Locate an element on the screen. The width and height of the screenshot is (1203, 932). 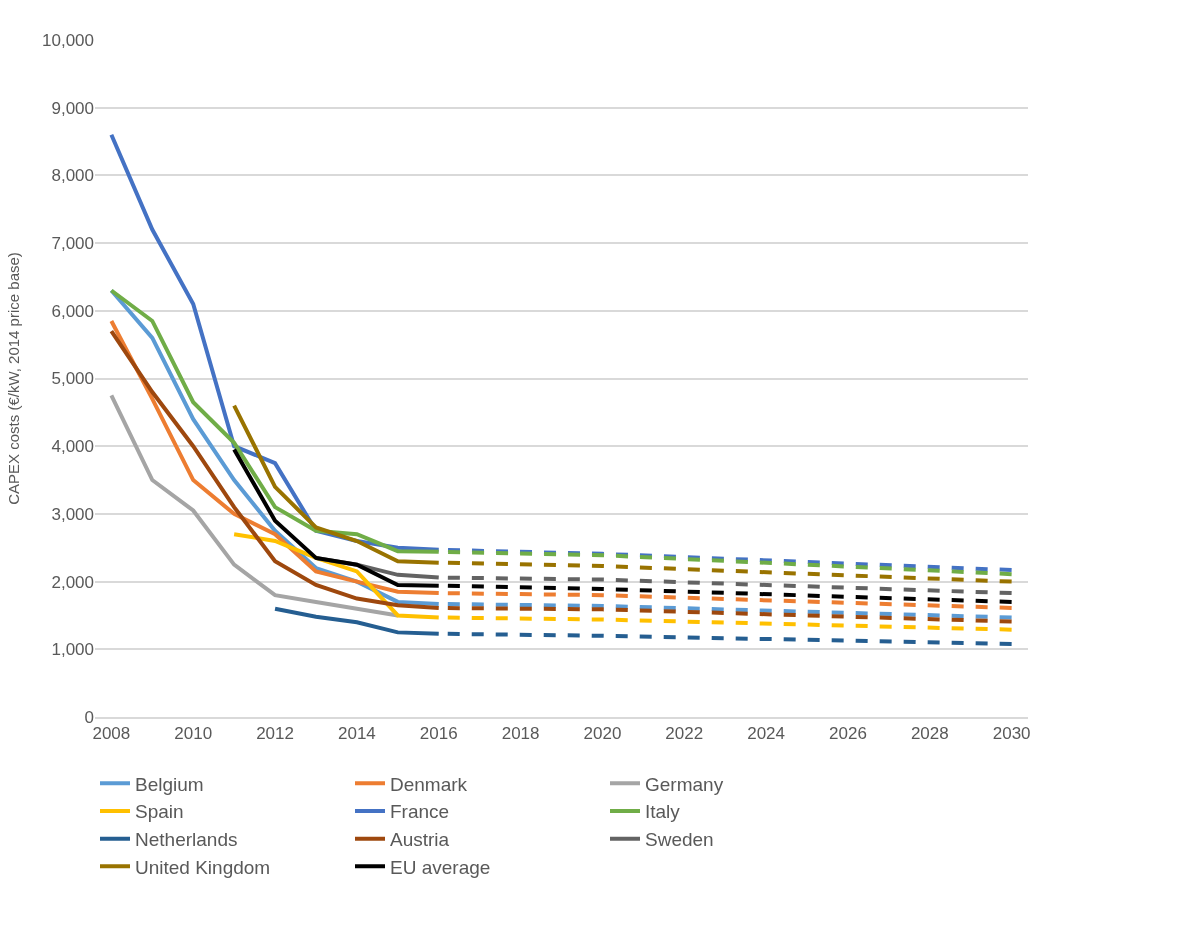
legend-label: Sweden is located at coordinates (679, 840).